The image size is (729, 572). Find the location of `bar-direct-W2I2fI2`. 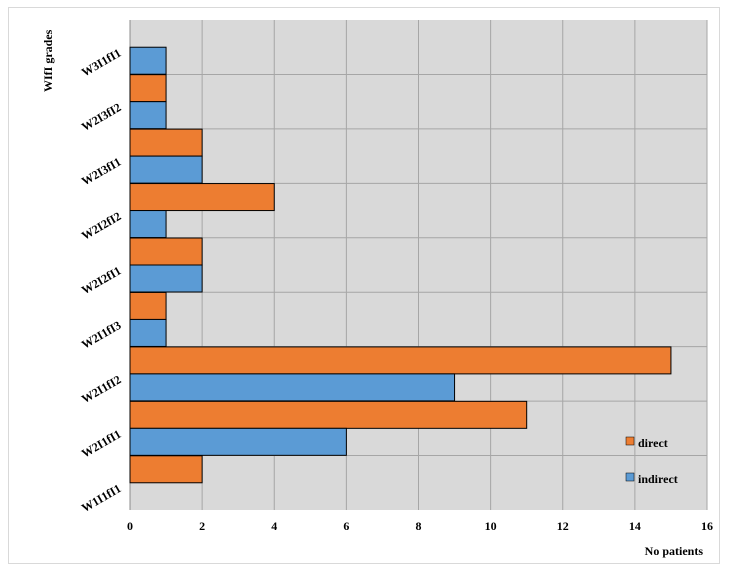

bar-direct-W2I2fI2 is located at coordinates (202, 197).